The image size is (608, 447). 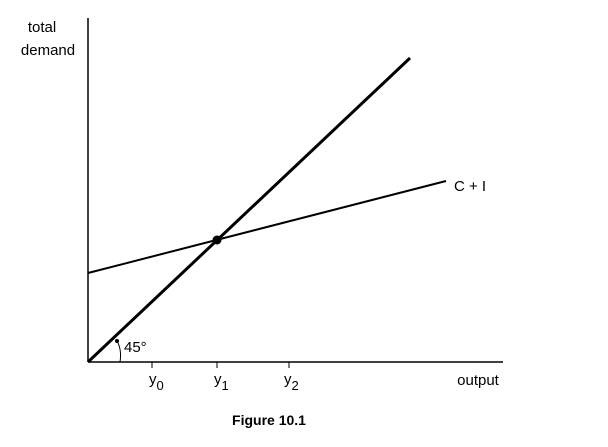 I want to click on x-tick-label: y0, so click(x=156, y=382).